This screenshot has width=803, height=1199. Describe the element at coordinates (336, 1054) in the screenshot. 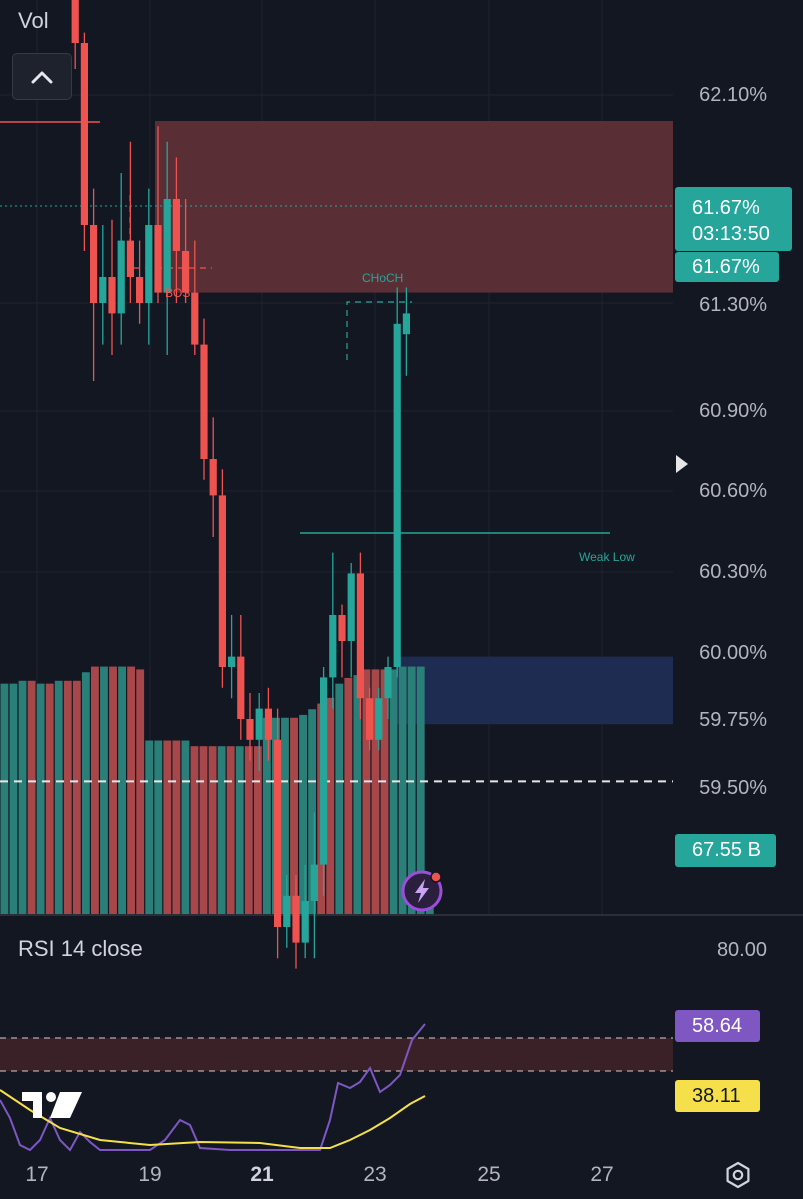

I see `rsi-band` at that location.